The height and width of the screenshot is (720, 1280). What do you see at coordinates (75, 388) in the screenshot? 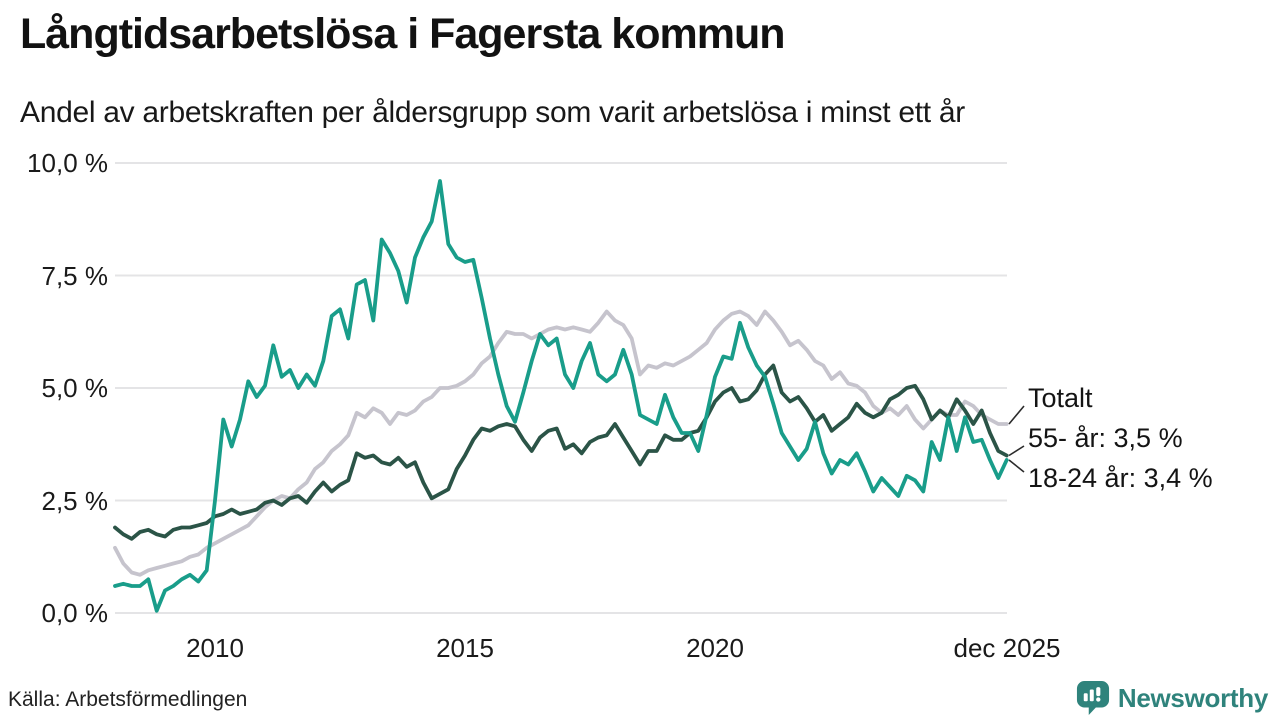
I see `y-axis-tick-label: 5,0 %` at bounding box center [75, 388].